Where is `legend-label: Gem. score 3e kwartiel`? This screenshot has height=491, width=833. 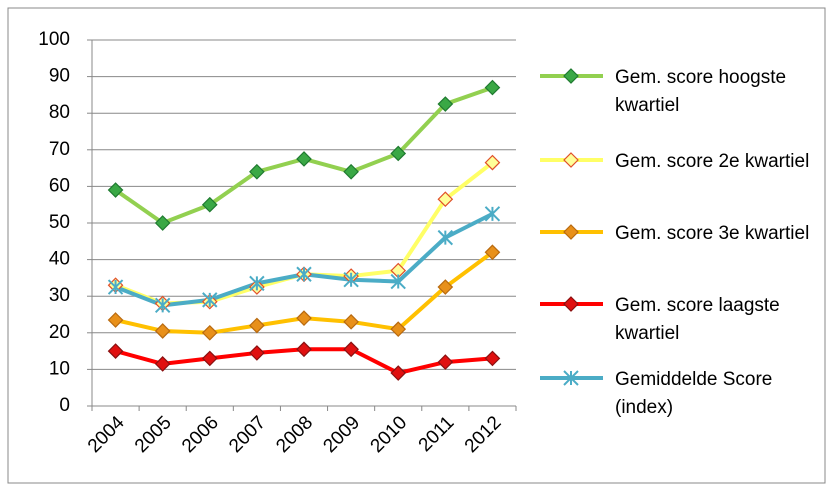
legend-label: Gem. score 3e kwartiel is located at coordinates (712, 233).